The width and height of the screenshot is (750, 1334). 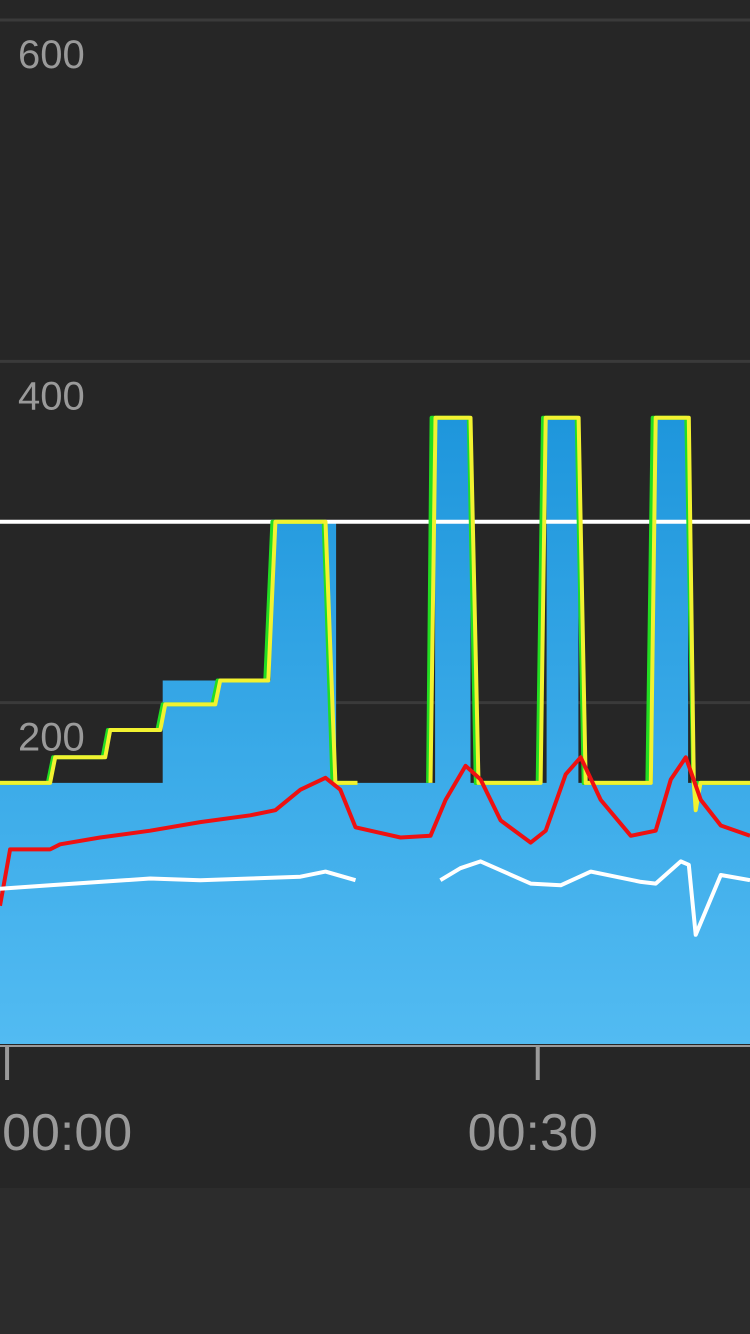 I want to click on y-tick-label: 200, so click(x=51, y=738).